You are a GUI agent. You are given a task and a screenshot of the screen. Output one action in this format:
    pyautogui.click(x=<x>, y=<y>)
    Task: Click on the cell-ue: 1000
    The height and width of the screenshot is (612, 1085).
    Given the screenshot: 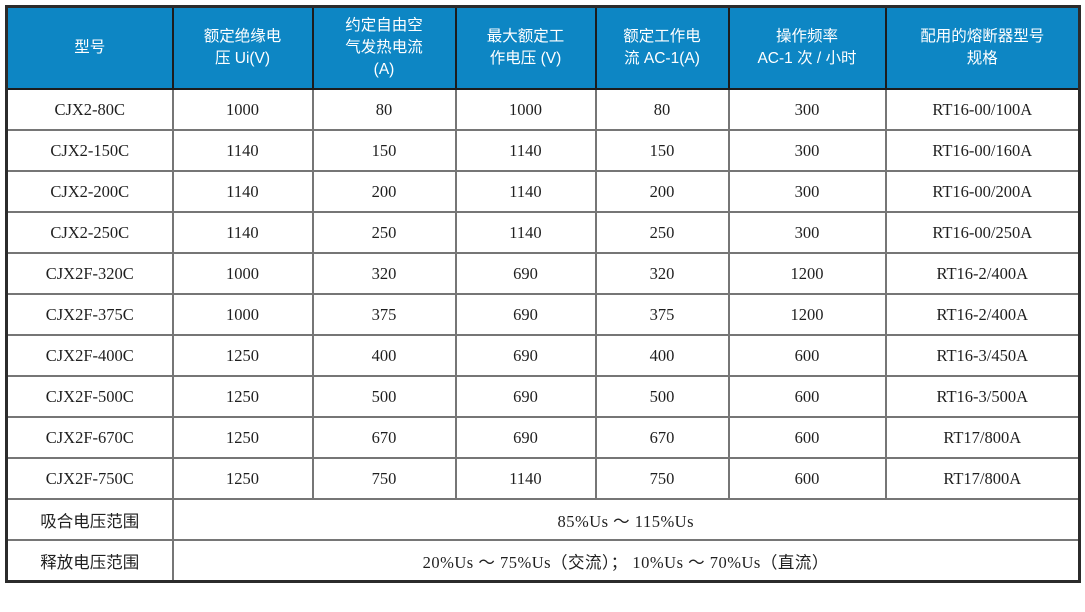 What is the action you would take?
    pyautogui.click(x=525, y=109)
    